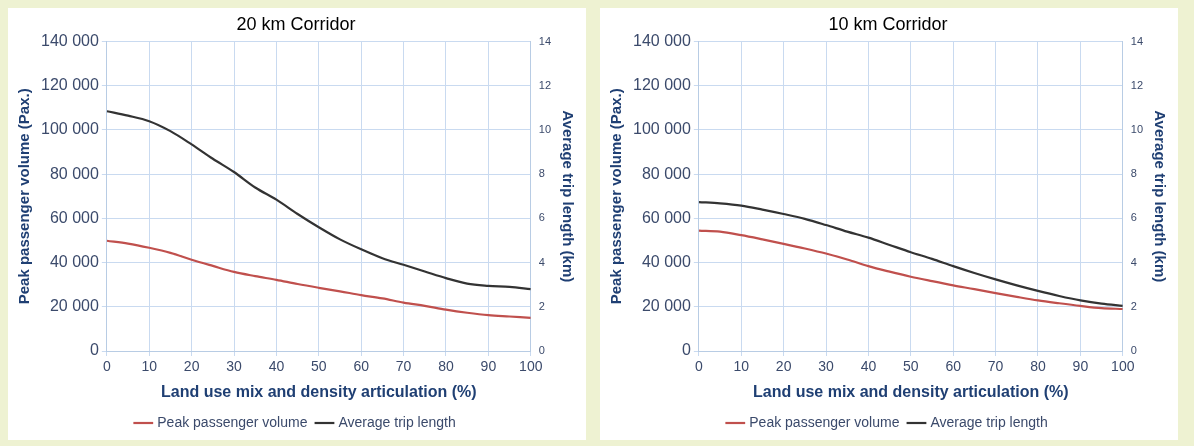 The height and width of the screenshot is (446, 1194). I want to click on chart-title: 20 km Corridor, so click(296, 23).